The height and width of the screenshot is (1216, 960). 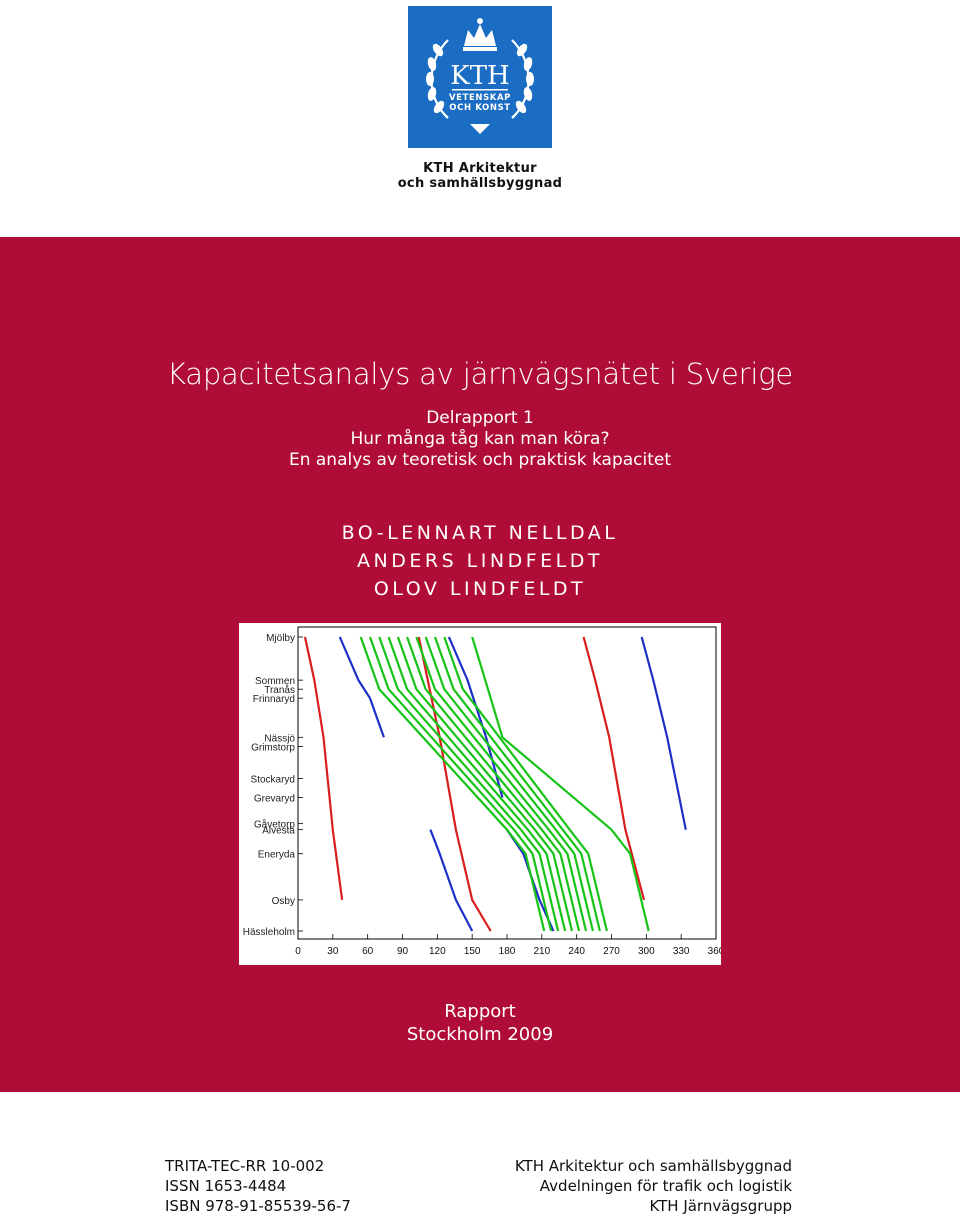 I want to click on station-label: Gåvetorp, so click(x=275, y=825).